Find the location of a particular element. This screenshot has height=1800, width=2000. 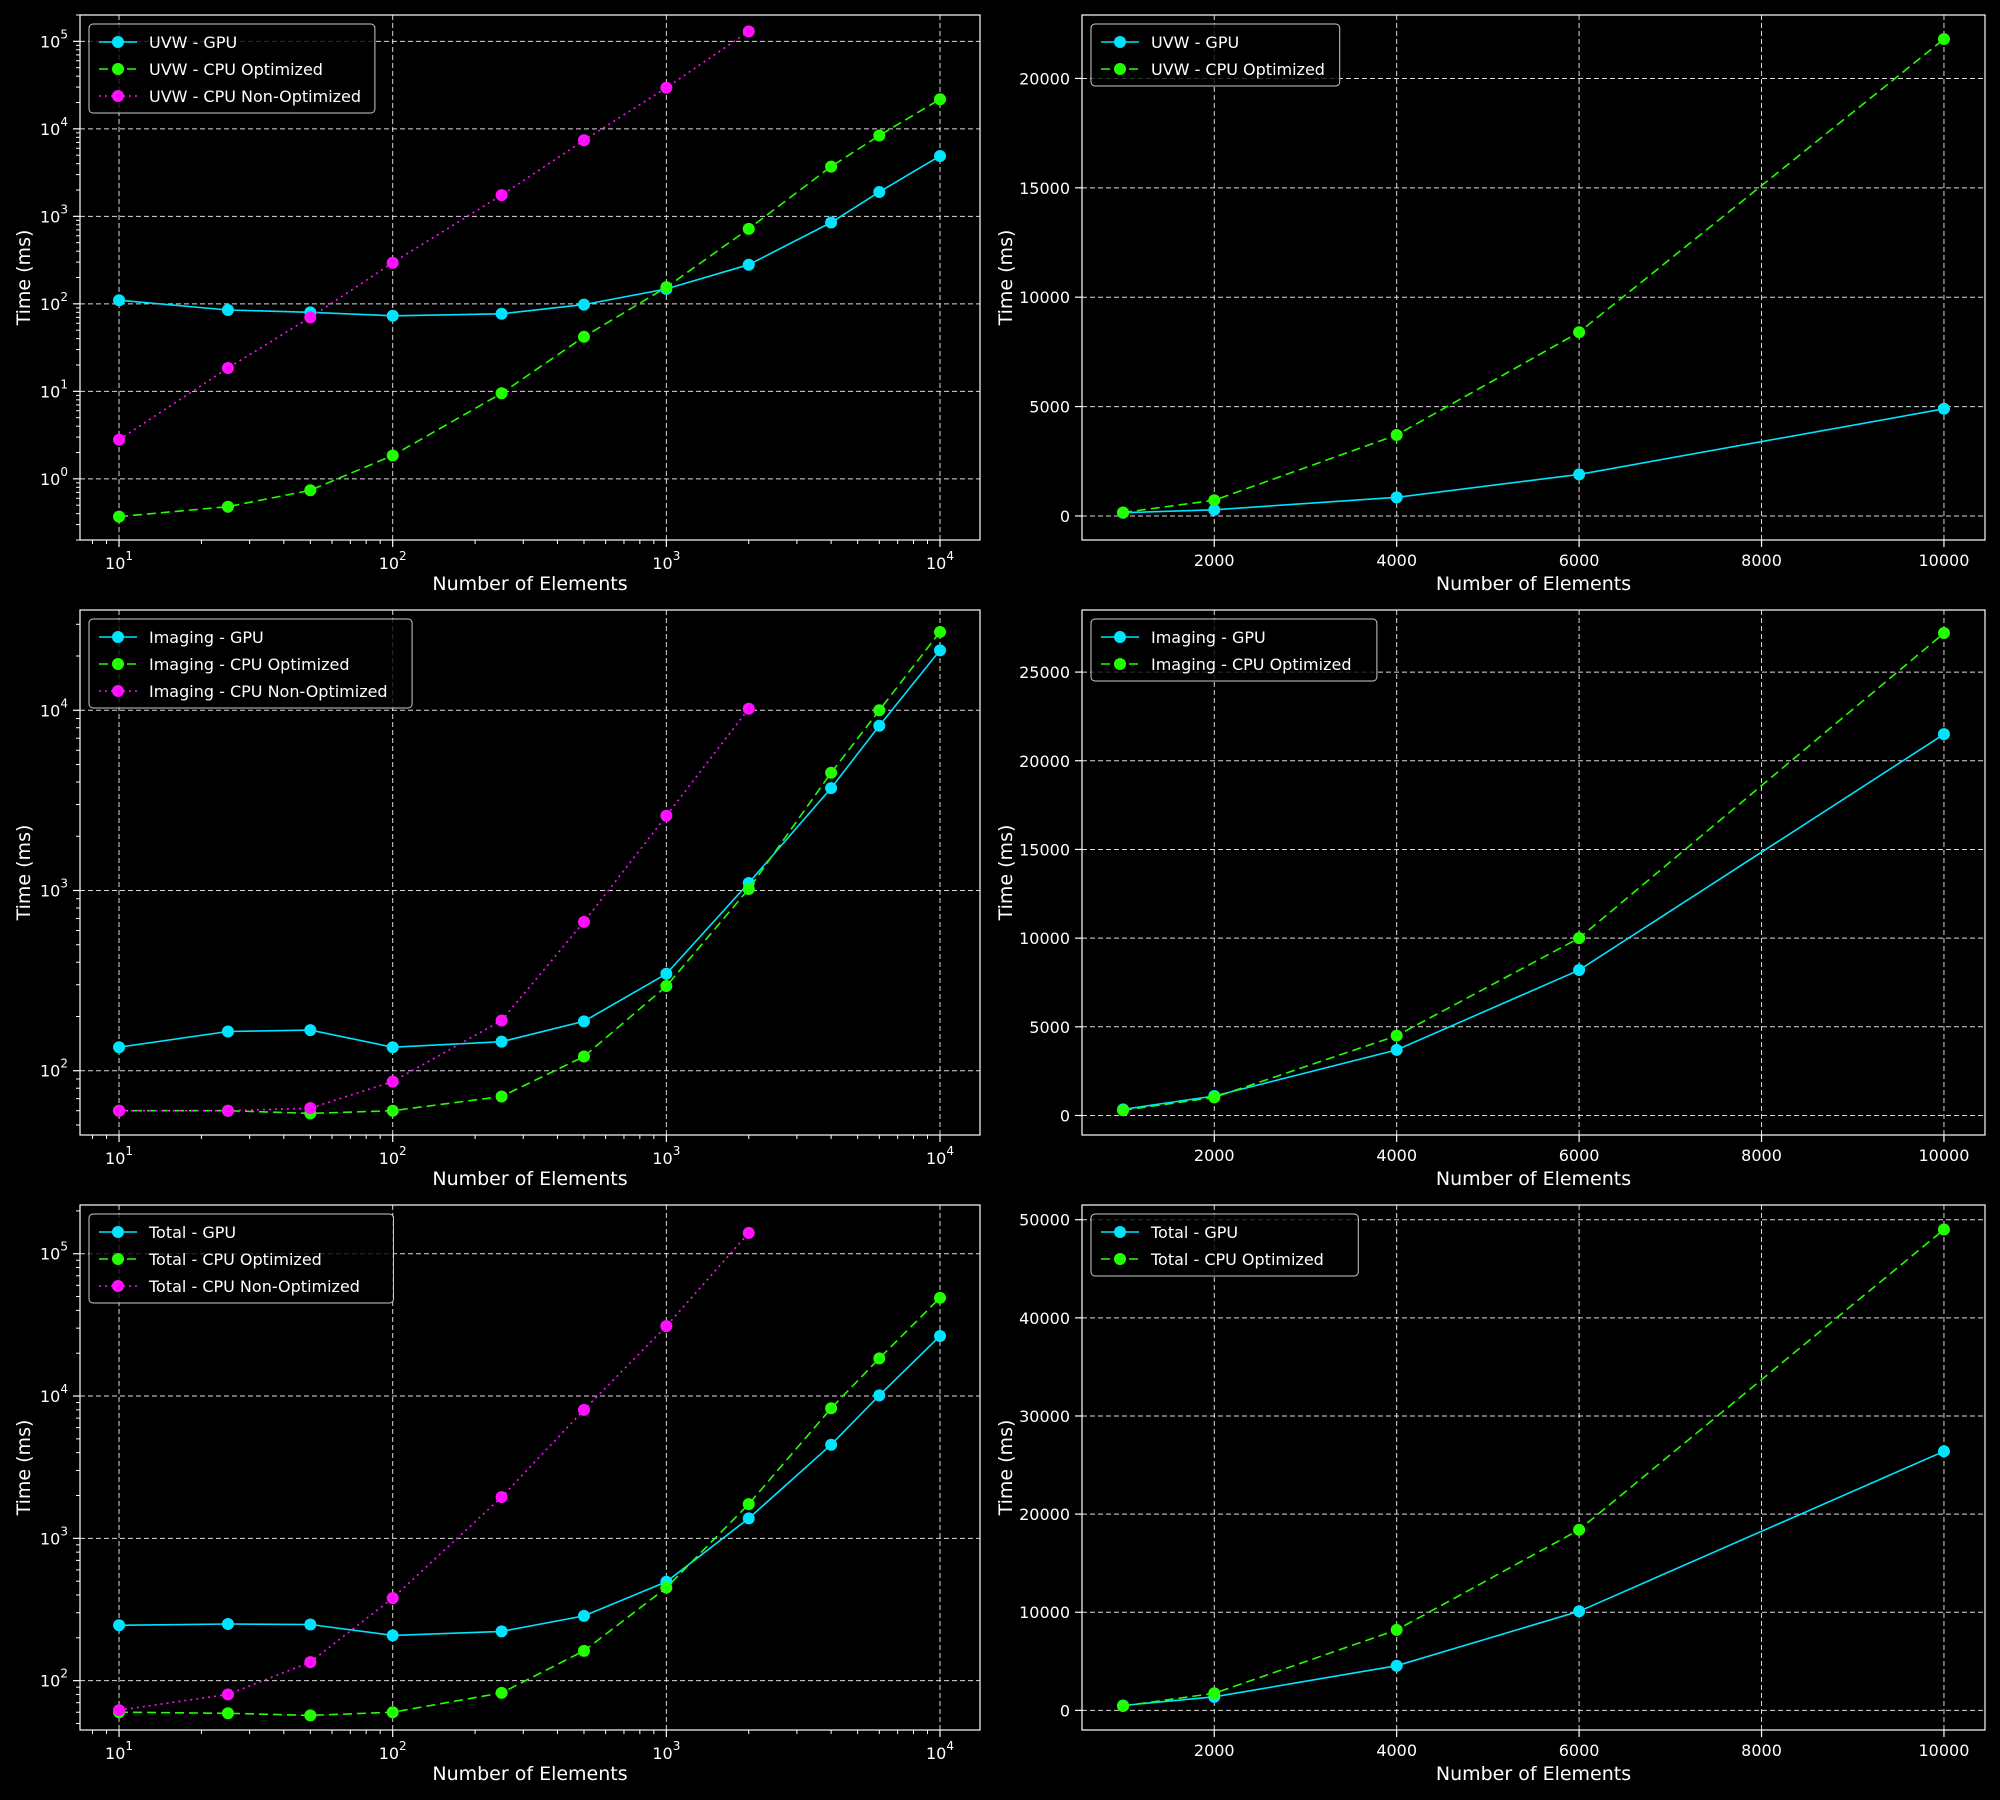

legend-label: Imaging - GPU is located at coordinates (206, 637).